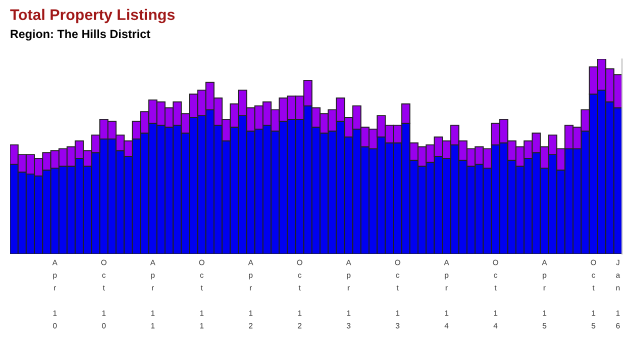  What do you see at coordinates (80, 35) in the screenshot?
I see `chart-subtitle: Region: The Hills District` at bounding box center [80, 35].